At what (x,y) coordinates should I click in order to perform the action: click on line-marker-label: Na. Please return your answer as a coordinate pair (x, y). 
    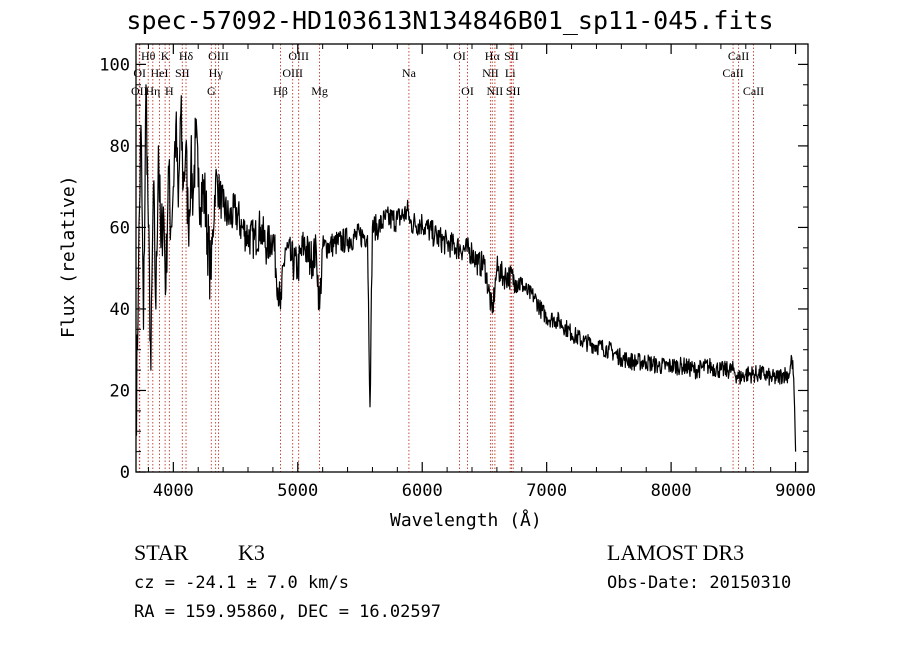
    Looking at the image, I should click on (409, 73).